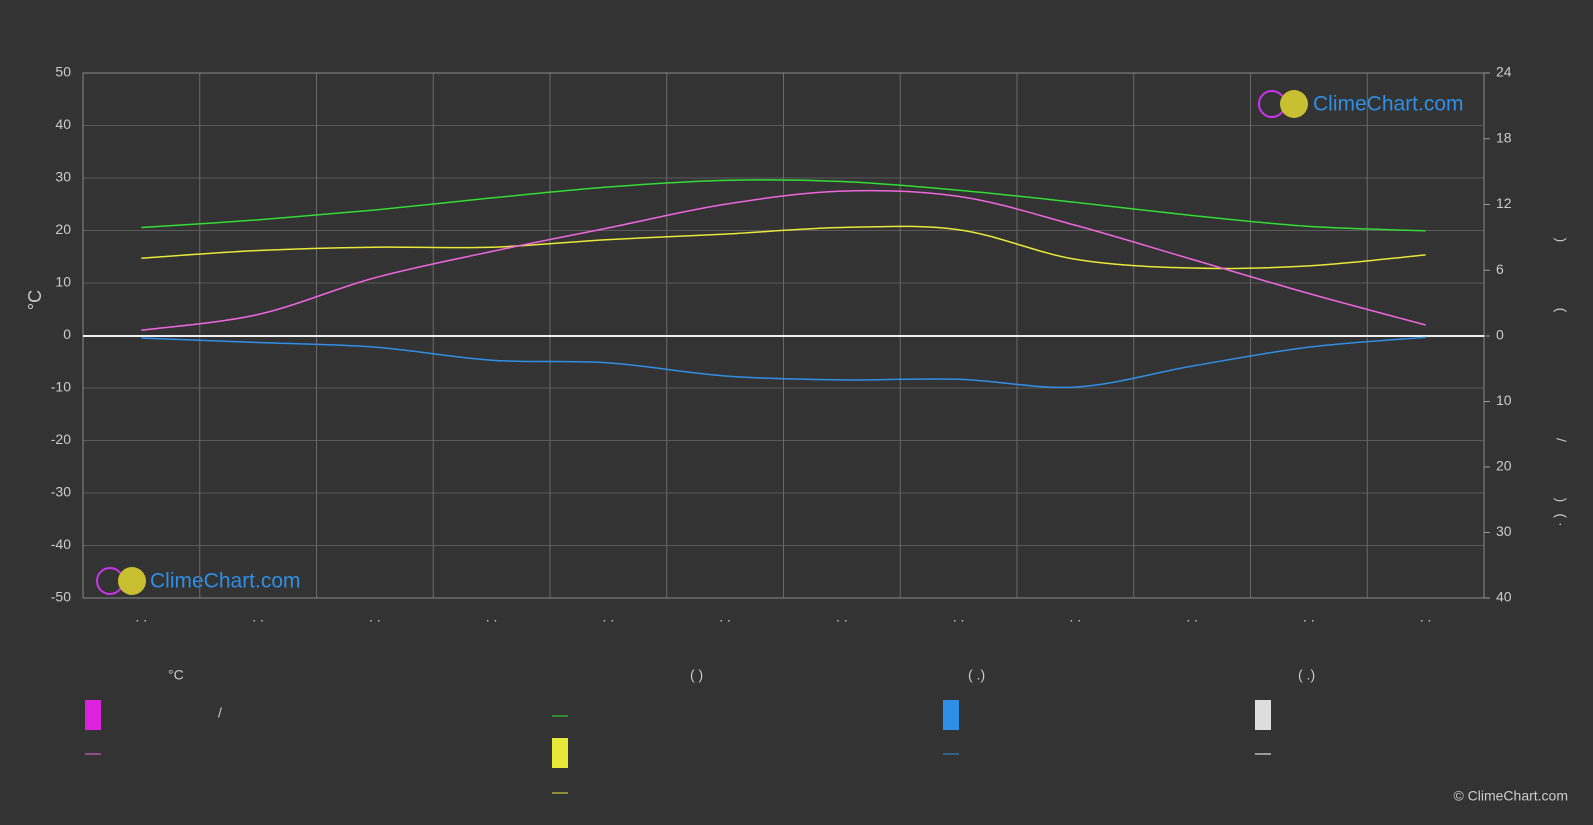 The width and height of the screenshot is (1593, 825). I want to click on y-tick-label: 30, so click(63, 177).